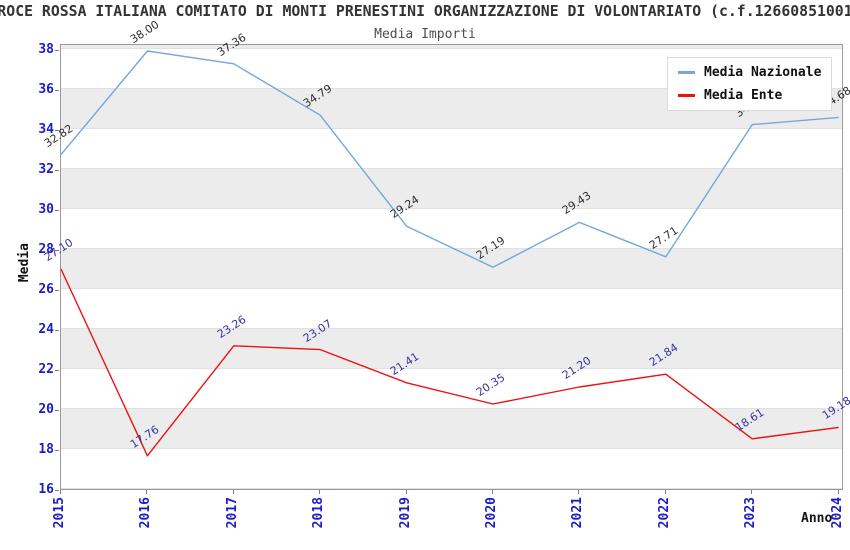 This screenshot has width=850, height=550. What do you see at coordinates (743, 95) in the screenshot?
I see `legend-label-media-ente: Media Ente` at bounding box center [743, 95].